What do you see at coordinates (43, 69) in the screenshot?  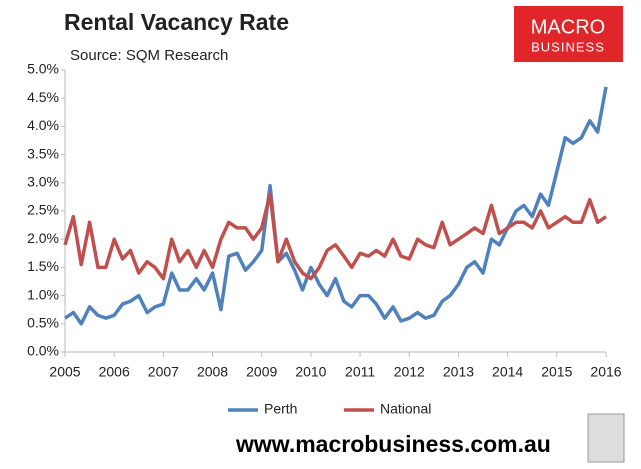 I see `y-tick-label: 5.0%` at bounding box center [43, 69].